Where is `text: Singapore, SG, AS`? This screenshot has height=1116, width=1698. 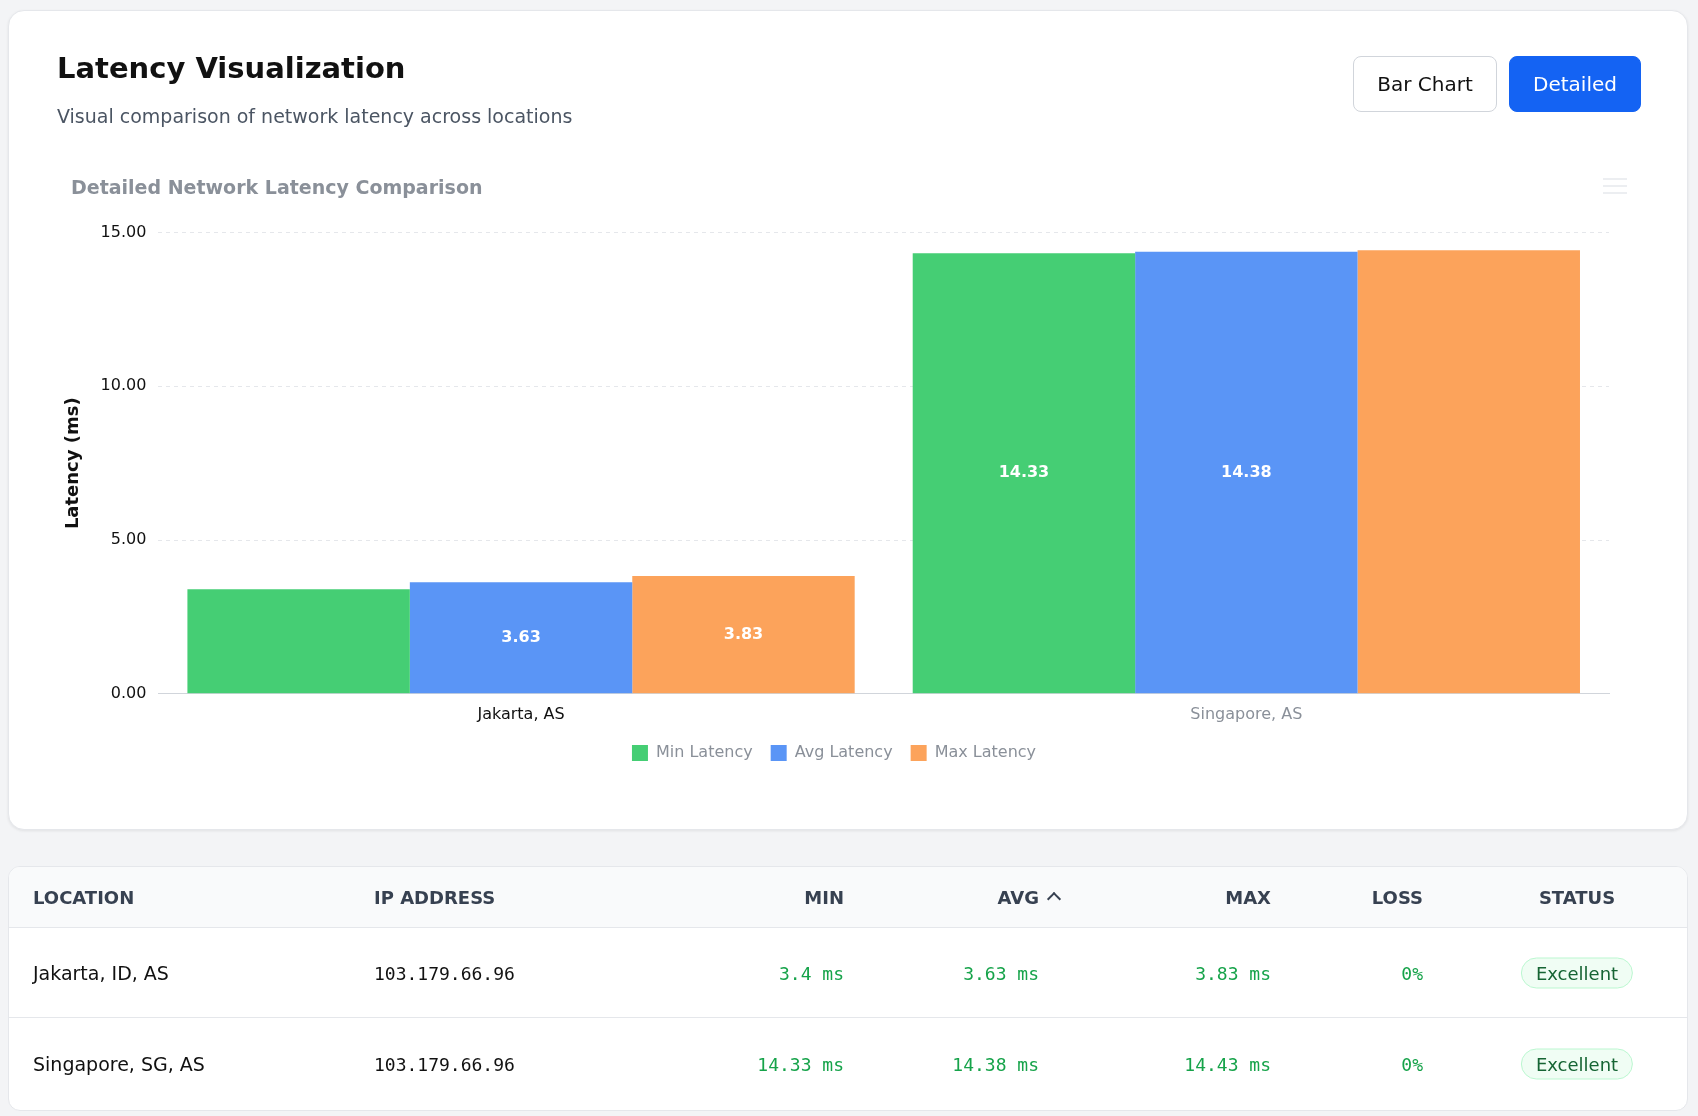 text: Singapore, SG, AS is located at coordinates (119, 1064).